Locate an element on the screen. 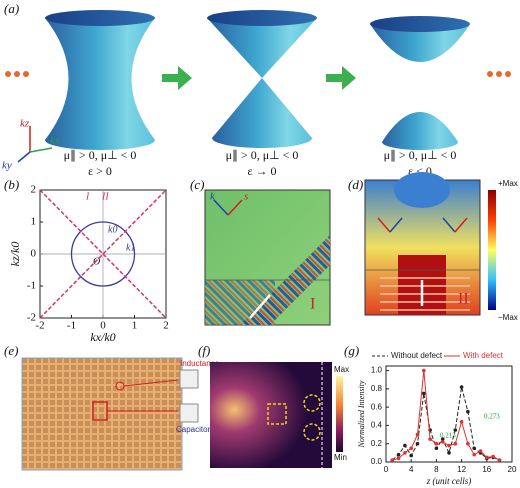 This screenshot has width=520, height=488. axes-icon is located at coordinates (35, 144).